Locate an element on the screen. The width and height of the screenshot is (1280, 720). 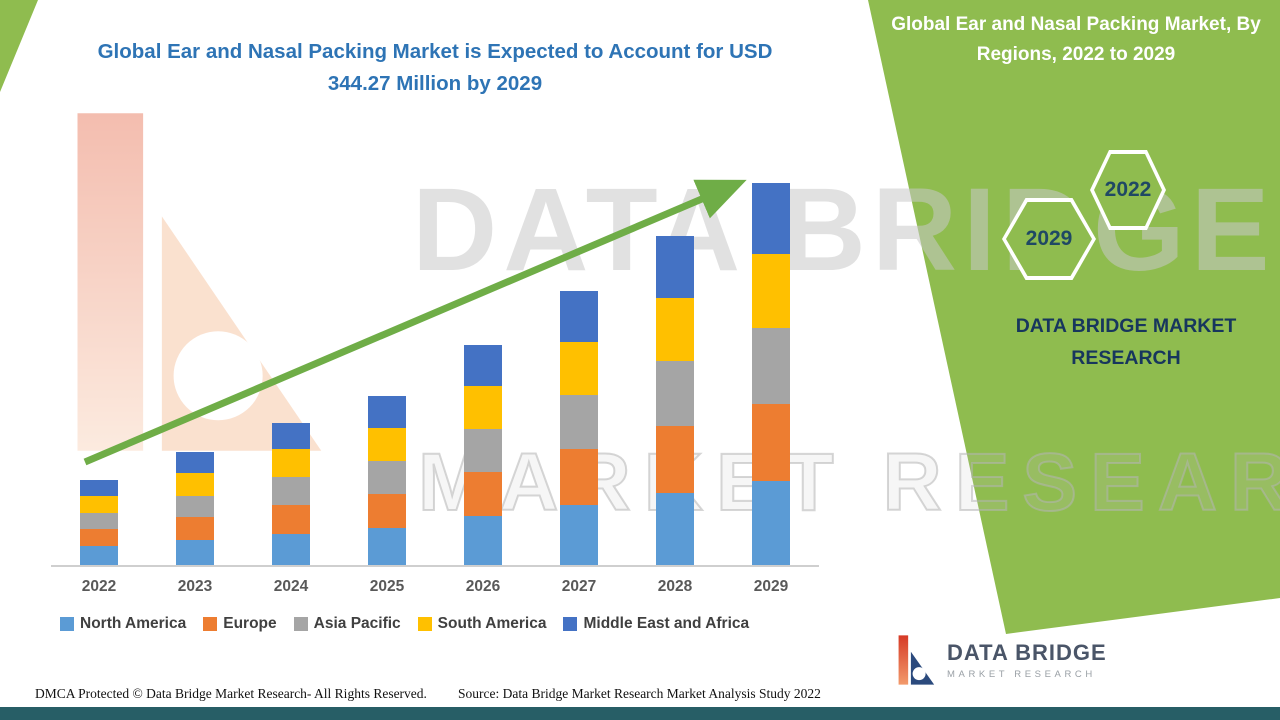
bottom-teal-bar is located at coordinates (640, 713).